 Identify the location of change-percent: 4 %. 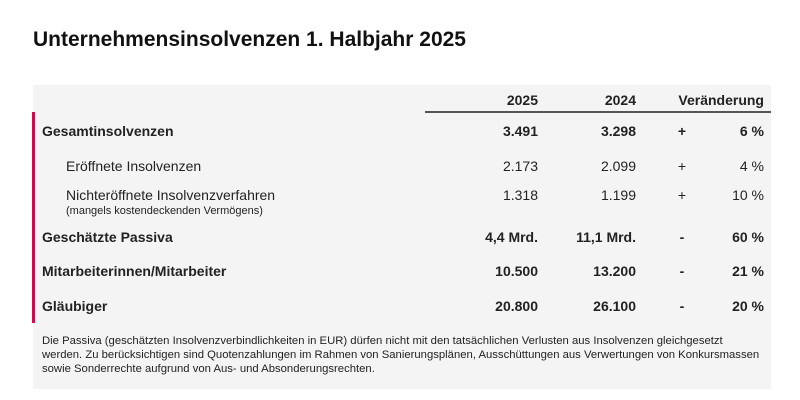
(751, 166).